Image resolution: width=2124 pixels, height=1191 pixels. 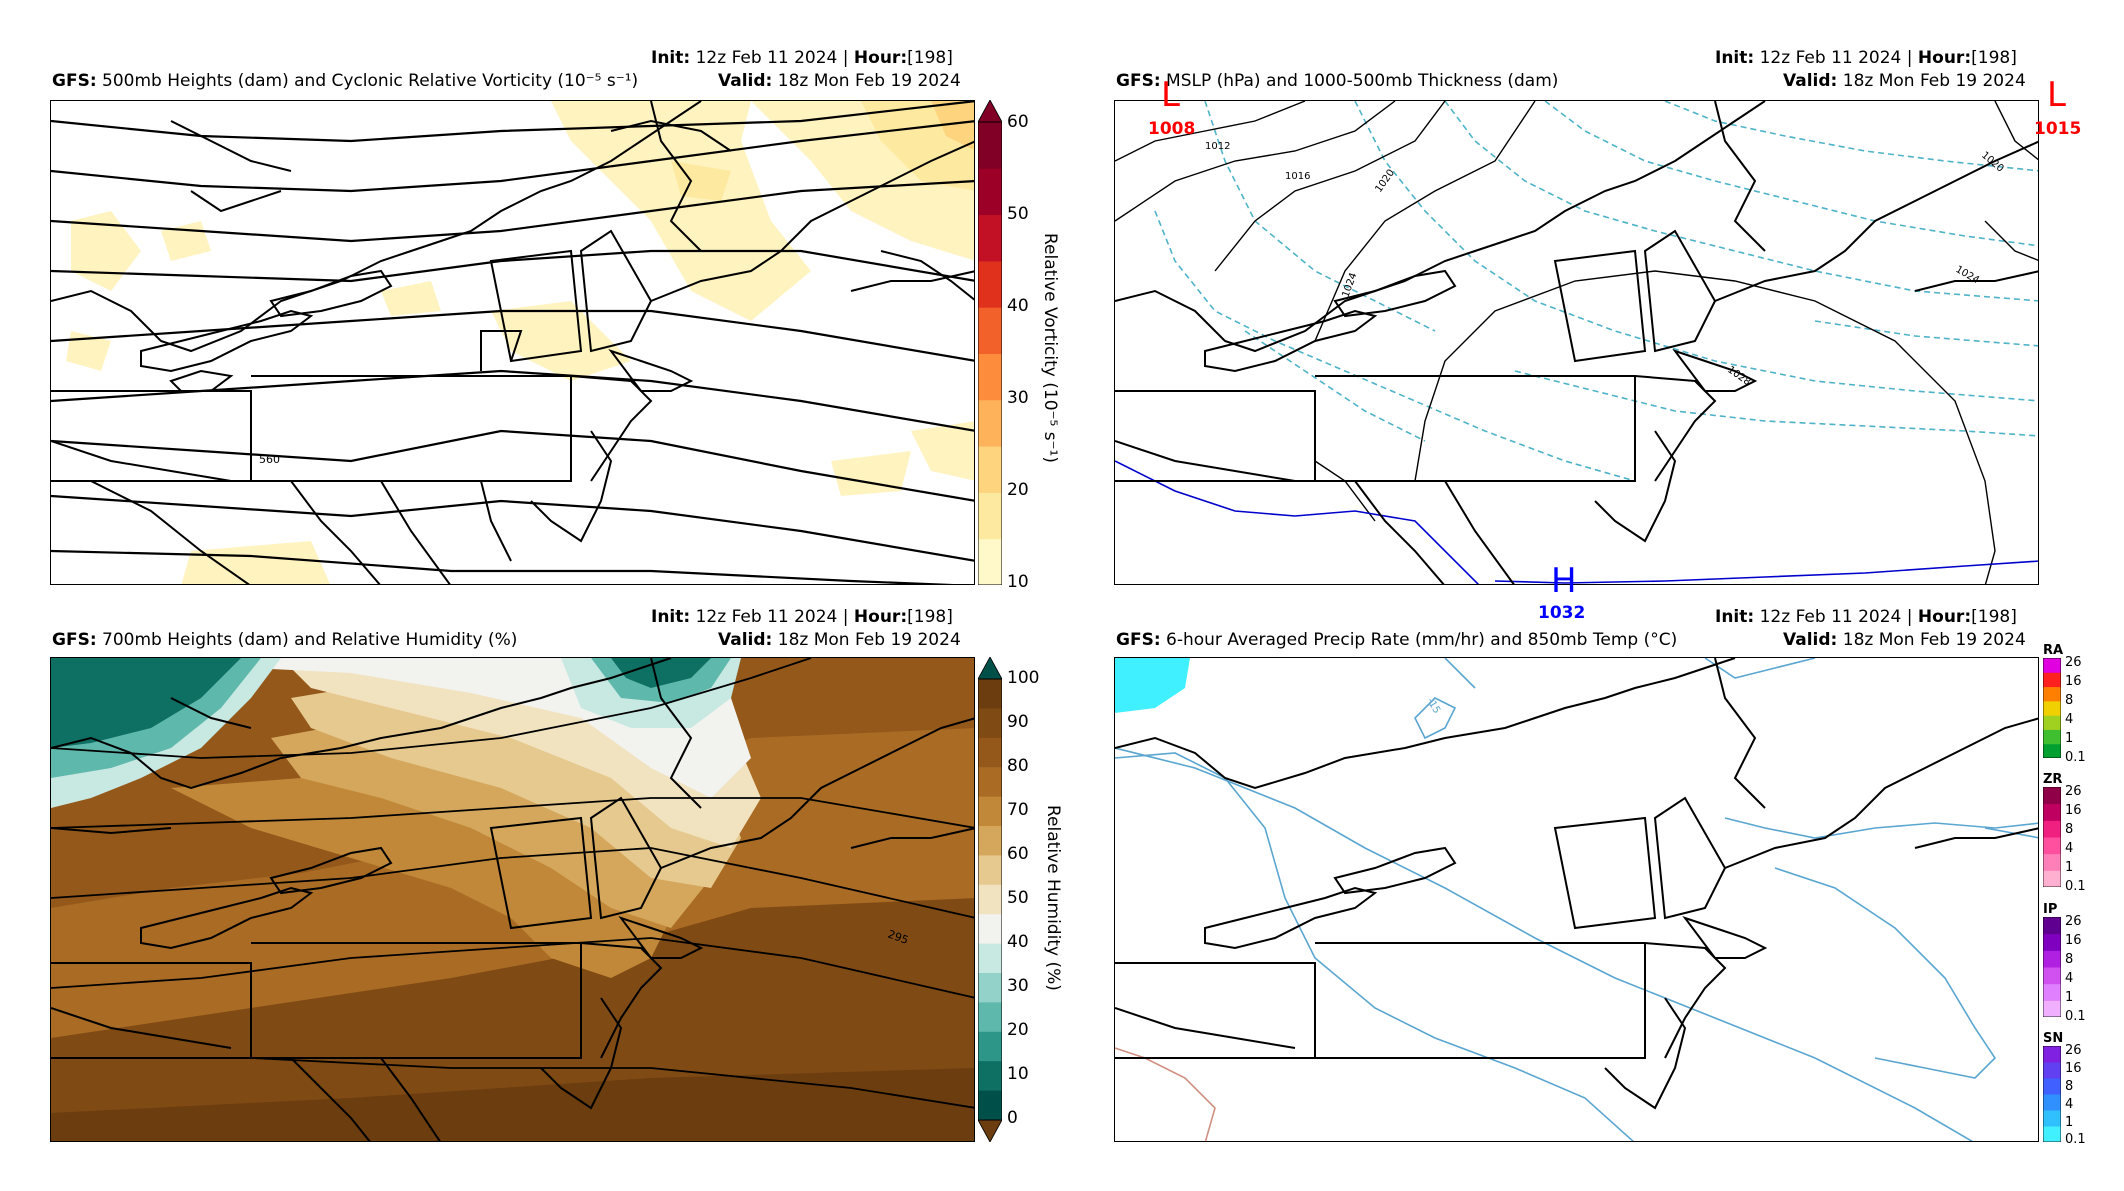 I want to click on ptype-label-zr: ZR, so click(x=2053, y=779).